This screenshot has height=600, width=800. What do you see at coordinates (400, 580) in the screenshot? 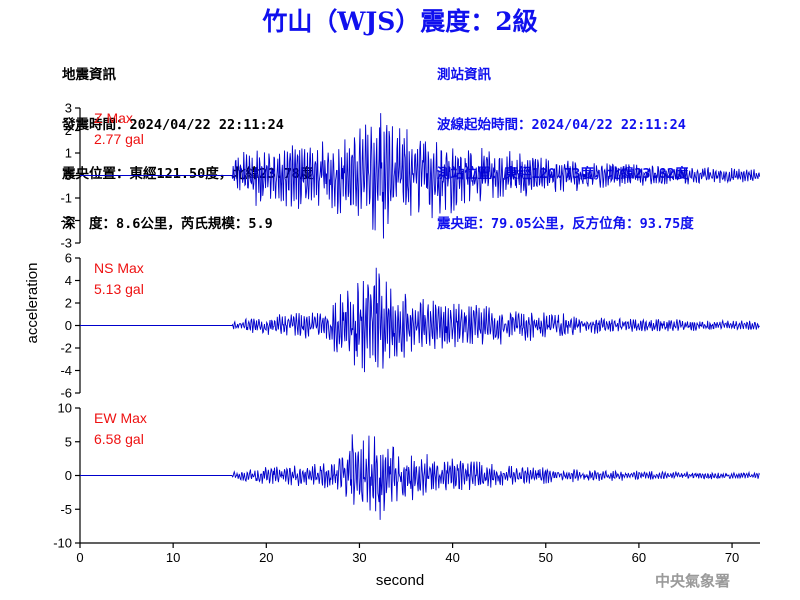
I see `x-axis-label: second` at bounding box center [400, 580].